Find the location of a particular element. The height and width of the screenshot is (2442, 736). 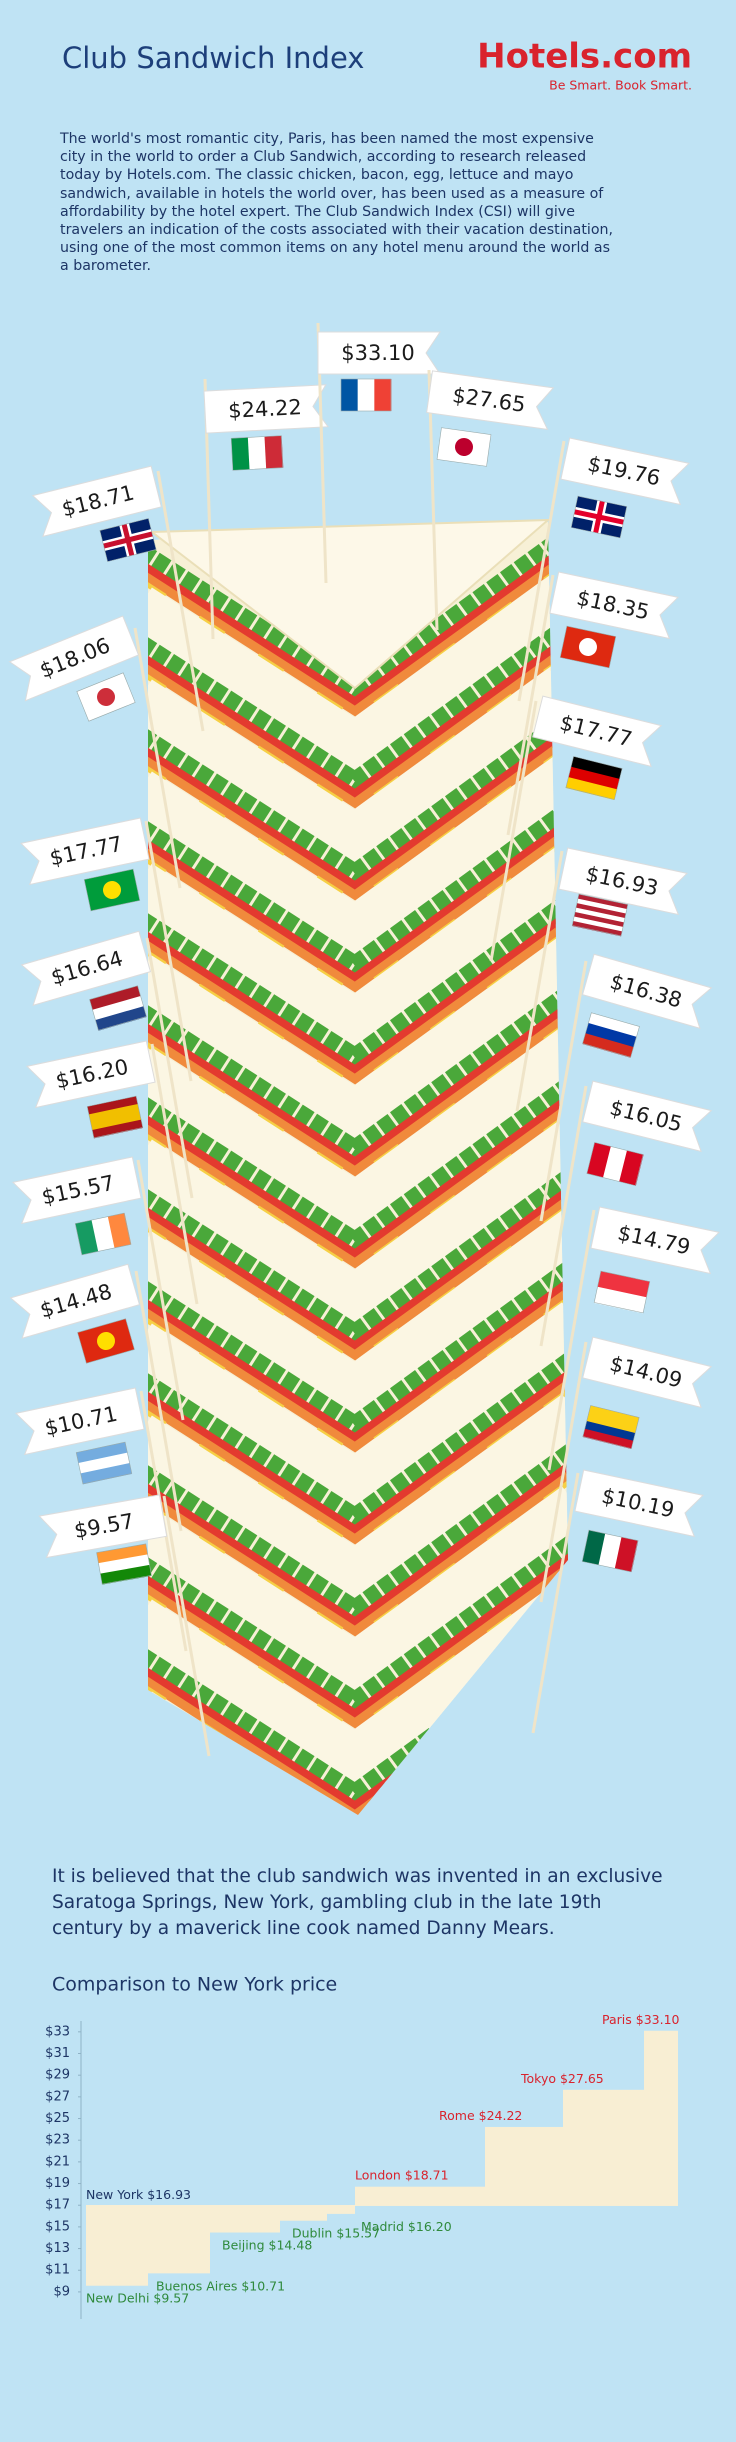

price: $33.10 is located at coordinates (377, 353).